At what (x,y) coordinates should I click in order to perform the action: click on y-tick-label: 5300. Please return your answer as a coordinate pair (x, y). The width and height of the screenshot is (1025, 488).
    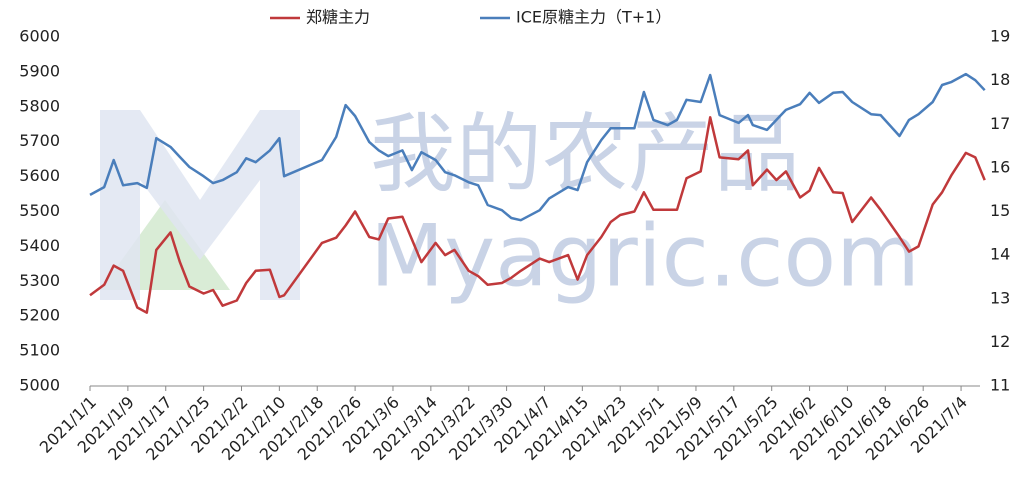
    Looking at the image, I should click on (39, 280).